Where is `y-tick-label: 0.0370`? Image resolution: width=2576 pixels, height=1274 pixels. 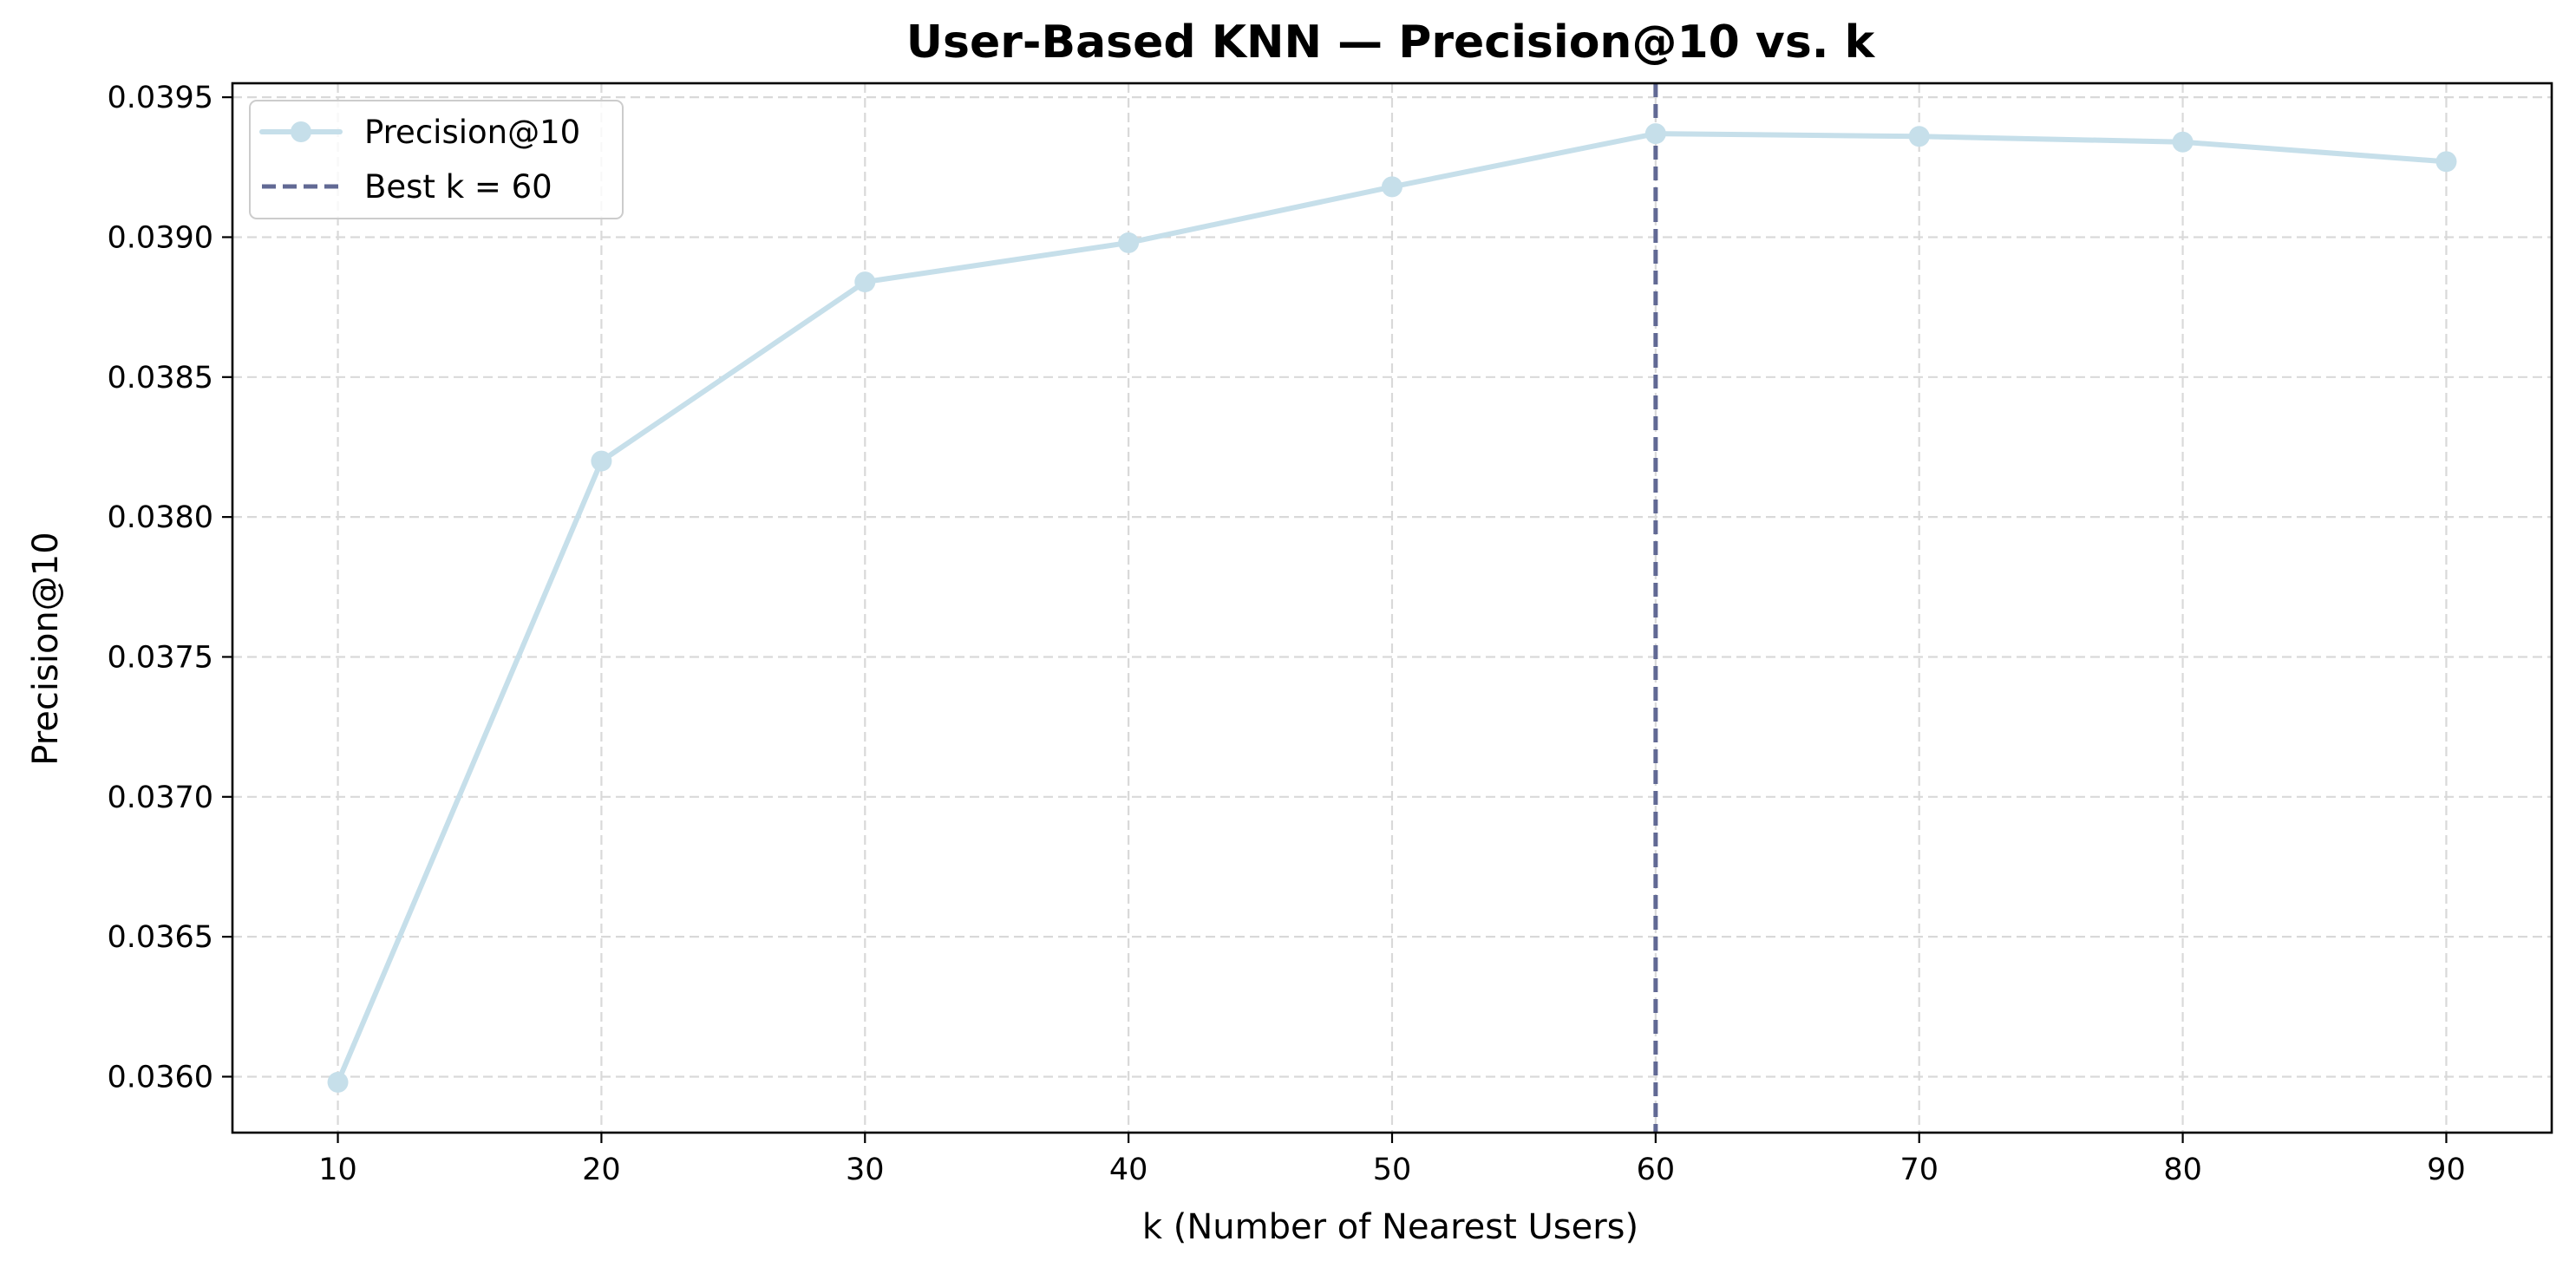 y-tick-label: 0.0370 is located at coordinates (160, 798).